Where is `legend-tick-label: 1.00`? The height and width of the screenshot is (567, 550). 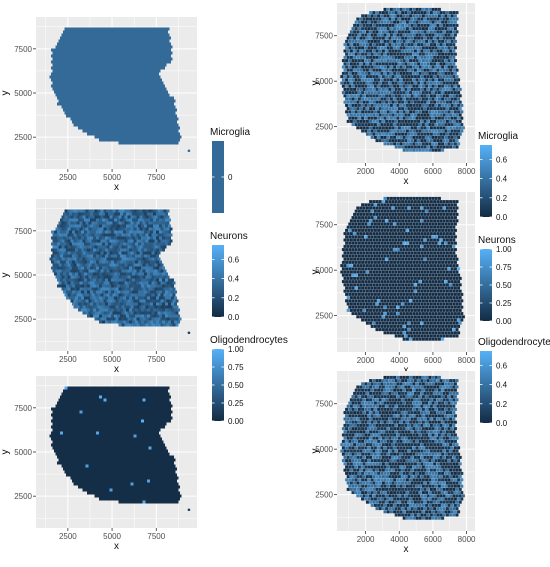
legend-tick-label: 1.00 is located at coordinates (236, 349).